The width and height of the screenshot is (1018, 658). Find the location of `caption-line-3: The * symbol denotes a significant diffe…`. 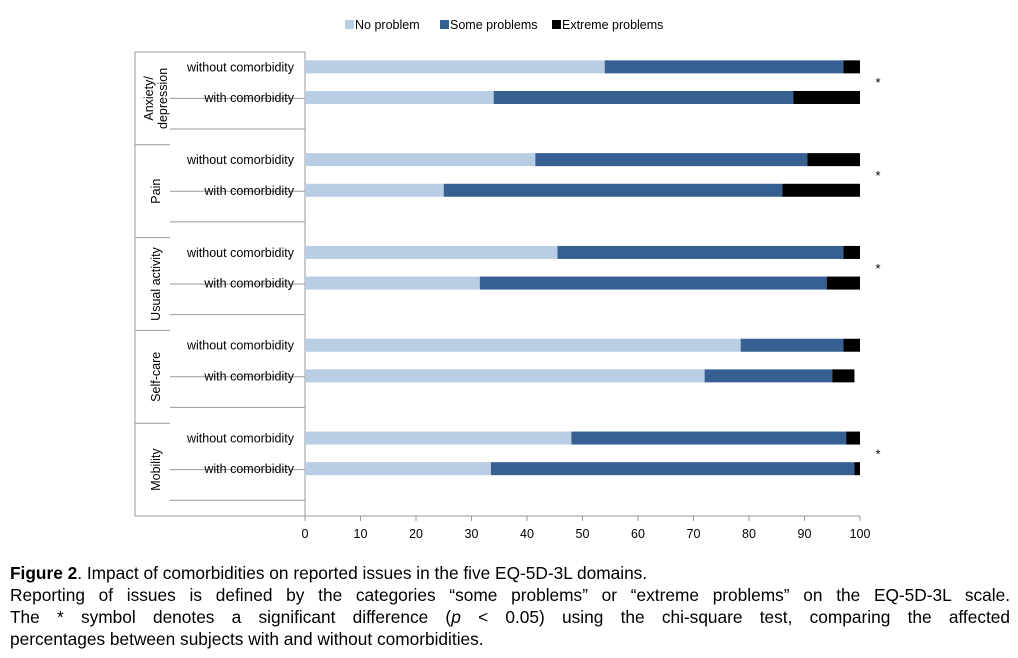

caption-line-3: The * symbol denotes a significant diffe… is located at coordinates (510, 617).